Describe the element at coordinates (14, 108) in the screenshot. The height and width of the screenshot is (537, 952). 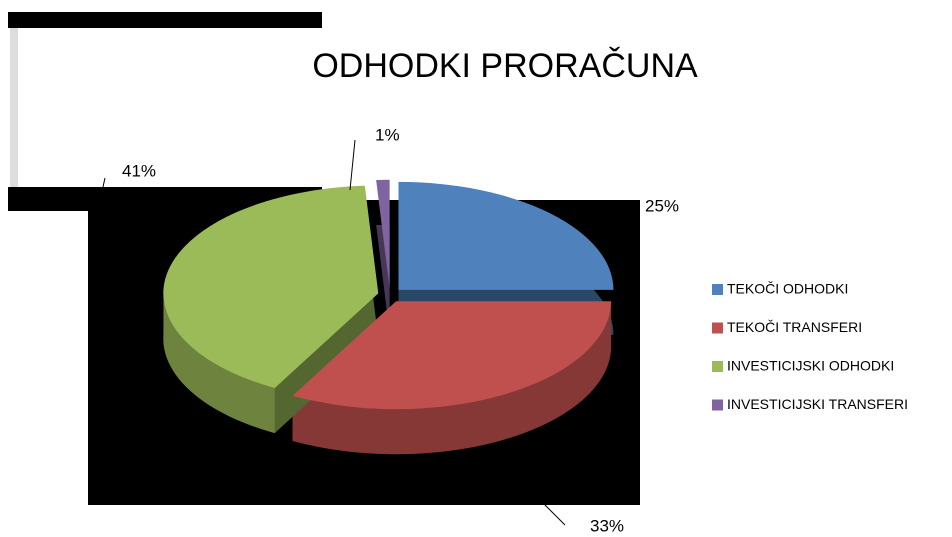
I see `artifact-line` at that location.